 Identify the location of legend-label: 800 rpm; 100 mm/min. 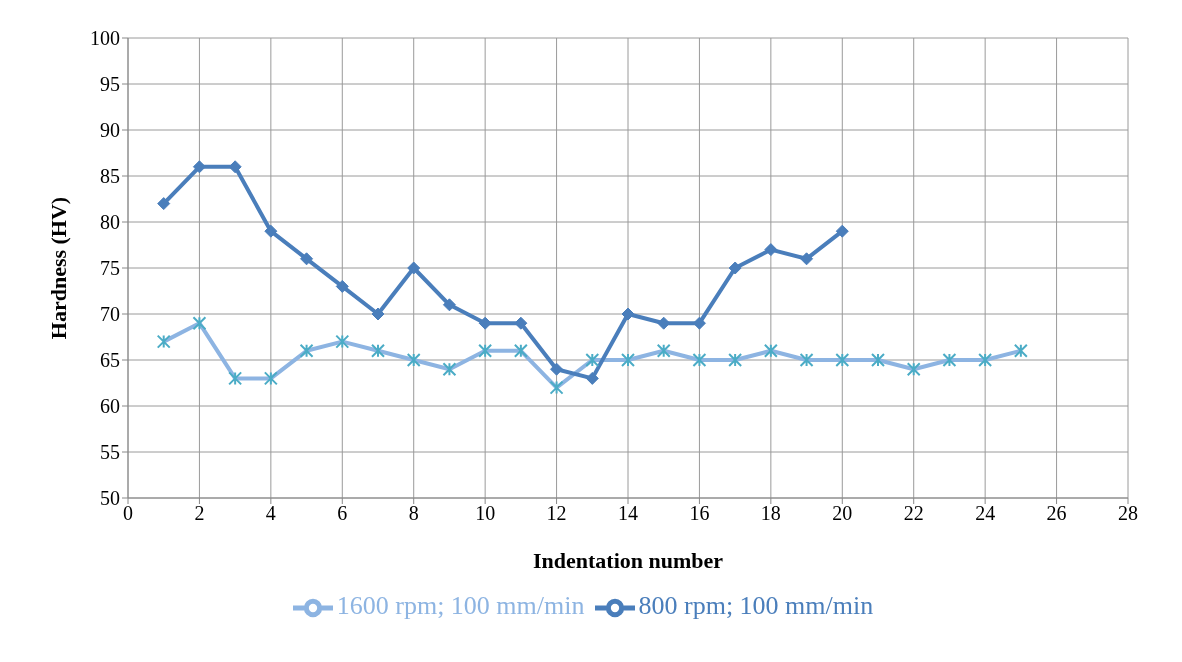
(756, 605).